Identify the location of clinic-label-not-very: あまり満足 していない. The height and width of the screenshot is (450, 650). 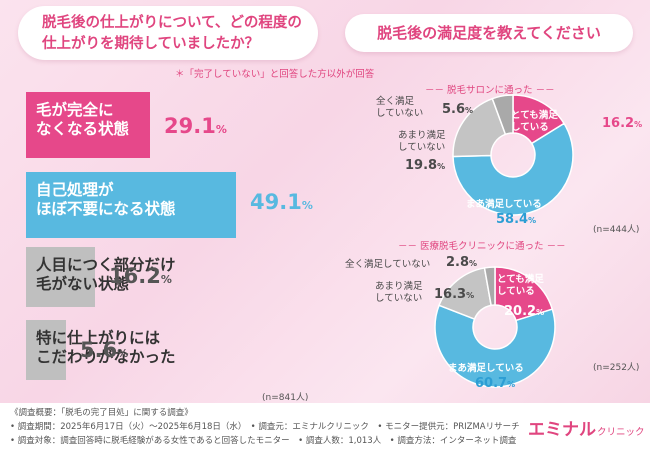
(399, 292).